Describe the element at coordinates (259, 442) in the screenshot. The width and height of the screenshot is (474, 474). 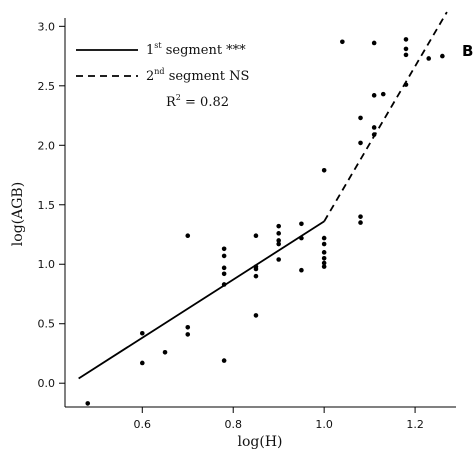
I see `x-axis-title: log(H)` at that location.